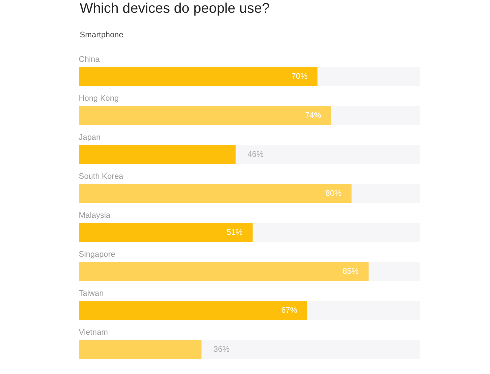 This screenshot has width=490, height=374. What do you see at coordinates (94, 332) in the screenshot?
I see `y-tick-label: Vietnam` at bounding box center [94, 332].